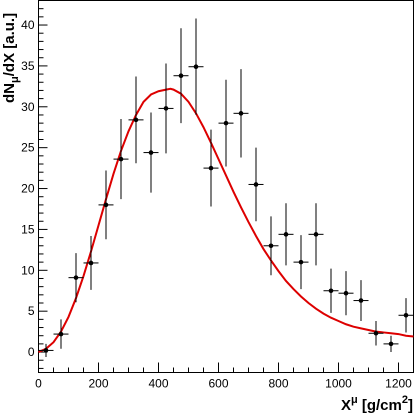 This screenshot has height=415, width=415. What do you see at coordinates (28, 189) in the screenshot?
I see `y-tick-label: 20` at bounding box center [28, 189].